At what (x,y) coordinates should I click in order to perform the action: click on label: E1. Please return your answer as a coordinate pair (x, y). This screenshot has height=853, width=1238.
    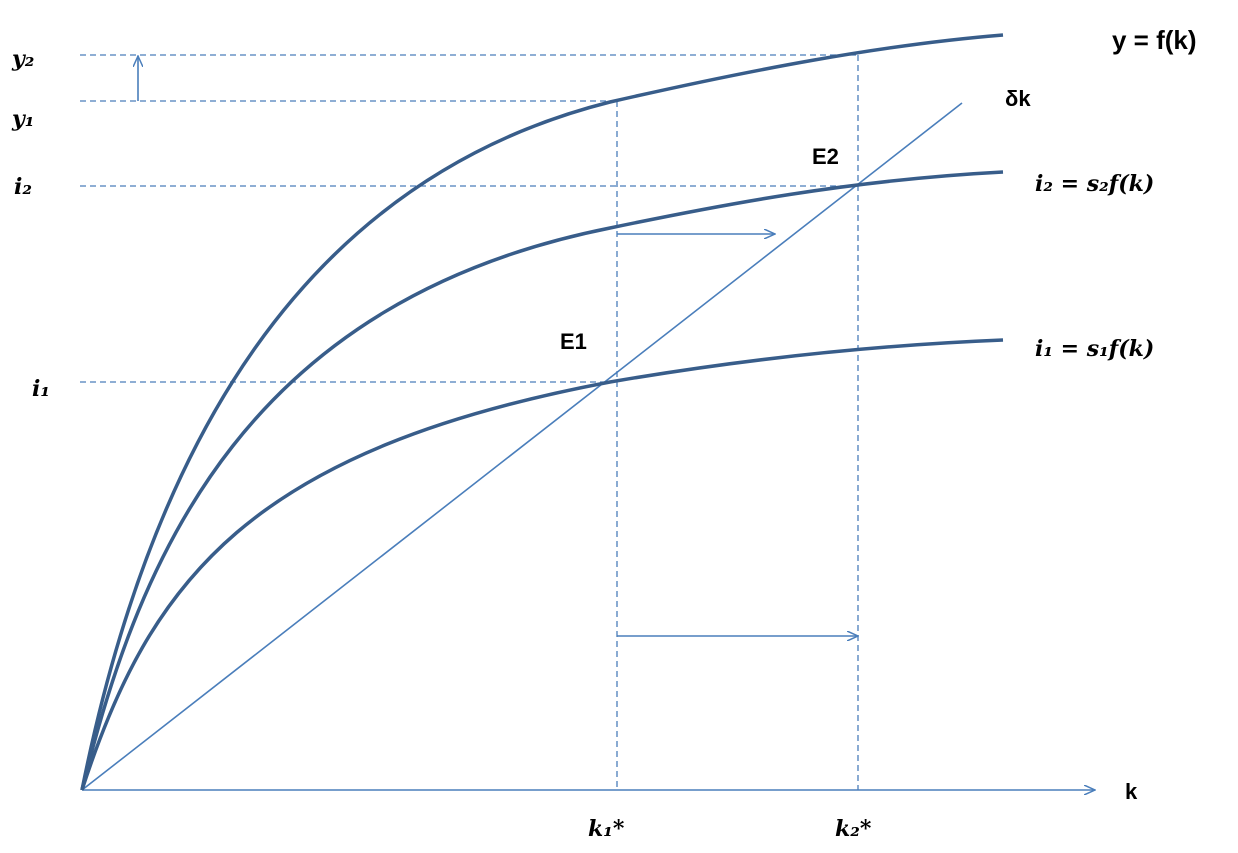
    Looking at the image, I should click on (573, 341).